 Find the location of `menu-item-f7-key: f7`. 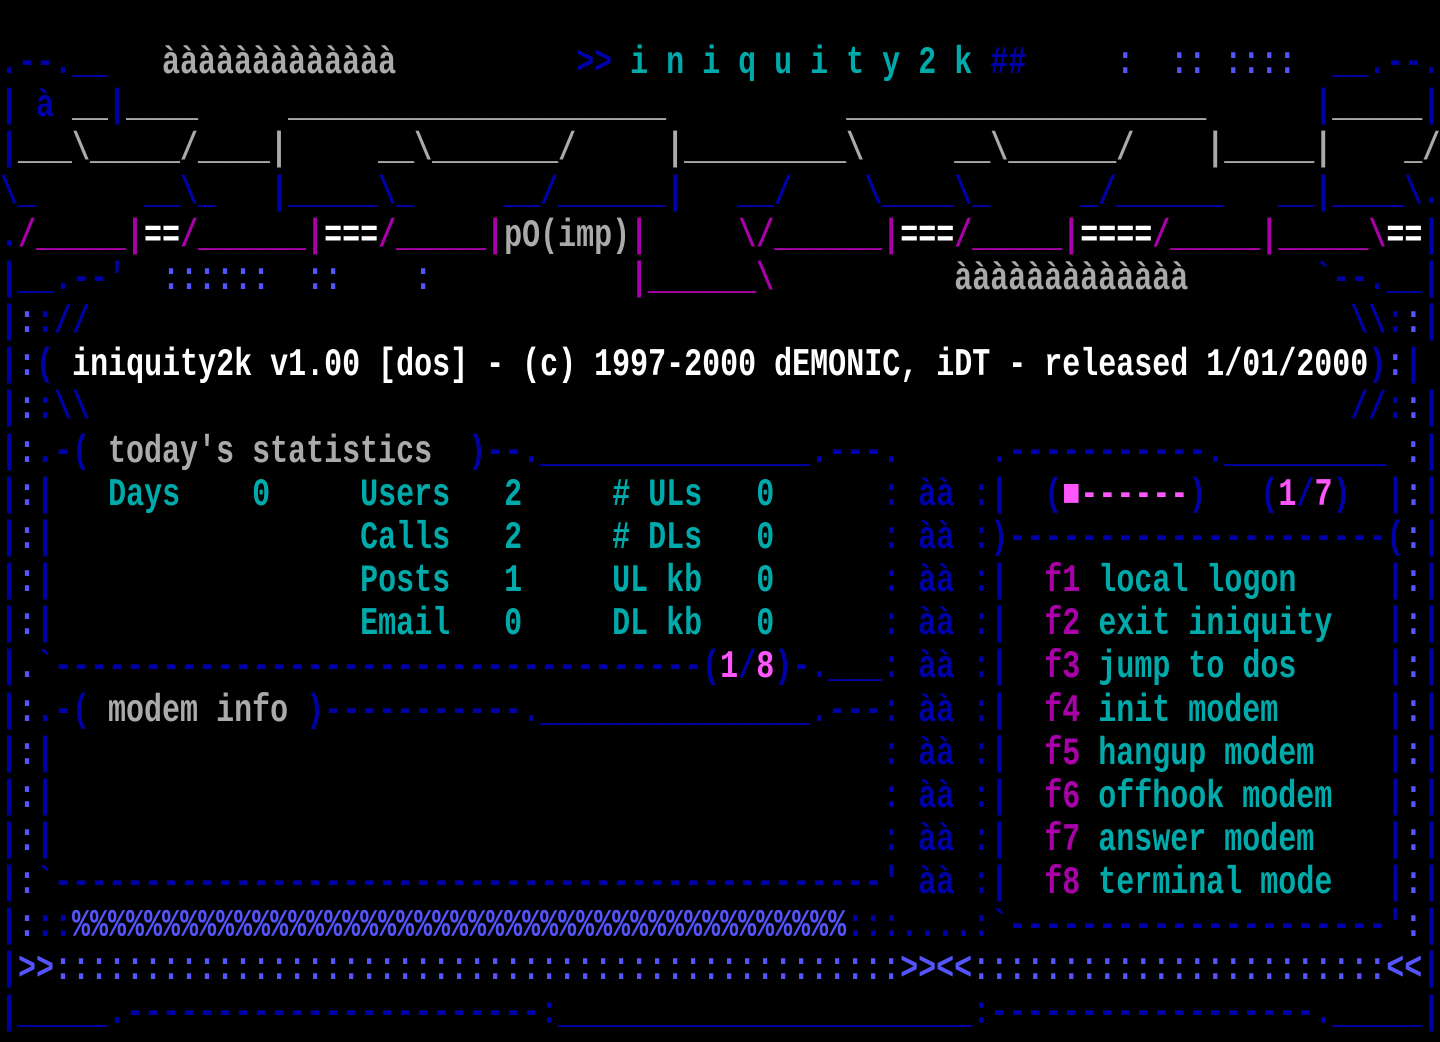

menu-item-f7-key: f7 is located at coordinates (1062, 840).